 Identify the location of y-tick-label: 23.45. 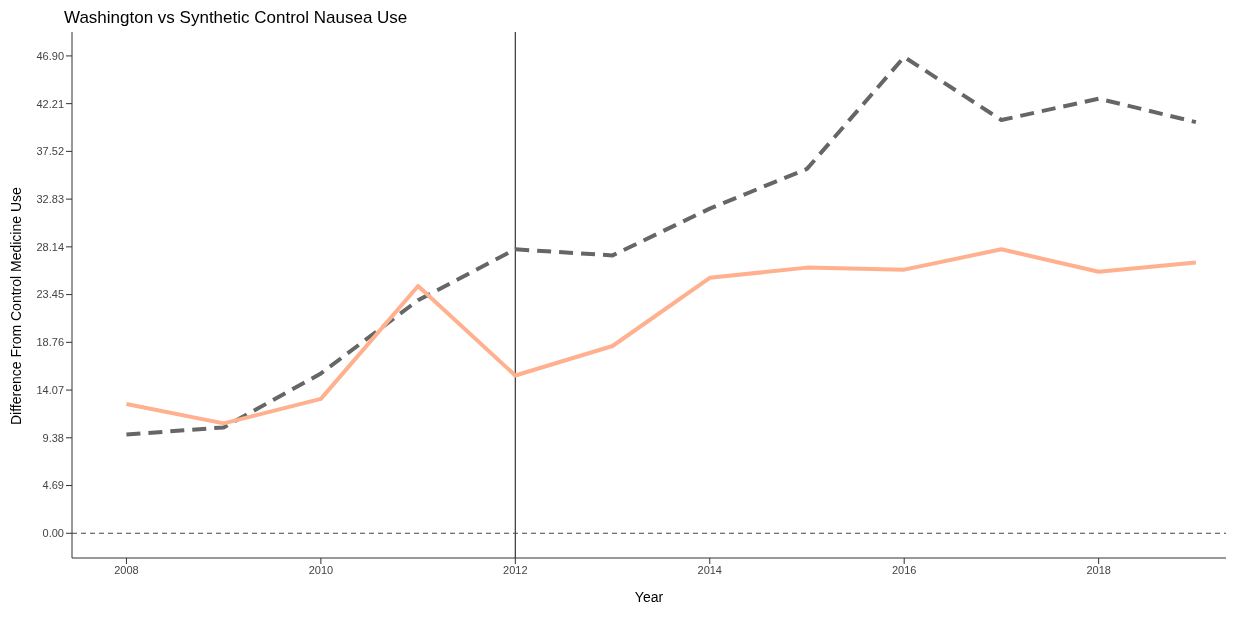
(50, 294).